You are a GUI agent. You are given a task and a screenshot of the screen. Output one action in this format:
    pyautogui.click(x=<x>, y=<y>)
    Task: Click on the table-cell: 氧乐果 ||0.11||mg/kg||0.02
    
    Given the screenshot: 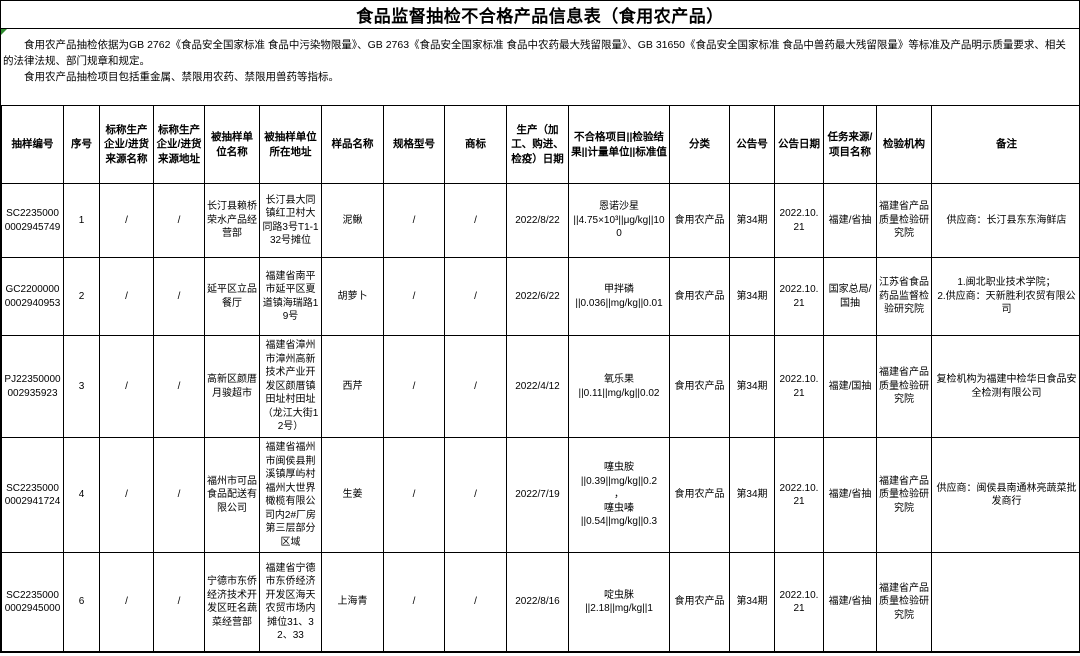 What is the action you would take?
    pyautogui.click(x=619, y=386)
    